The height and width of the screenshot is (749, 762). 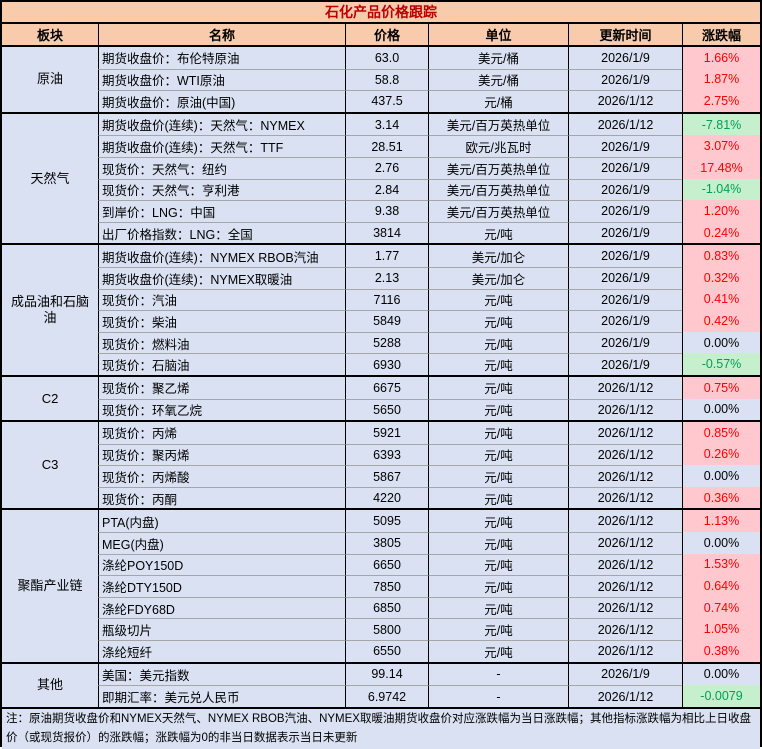 What do you see at coordinates (721, 409) in the screenshot?
I see `change-value: 0.00%` at bounding box center [721, 409].